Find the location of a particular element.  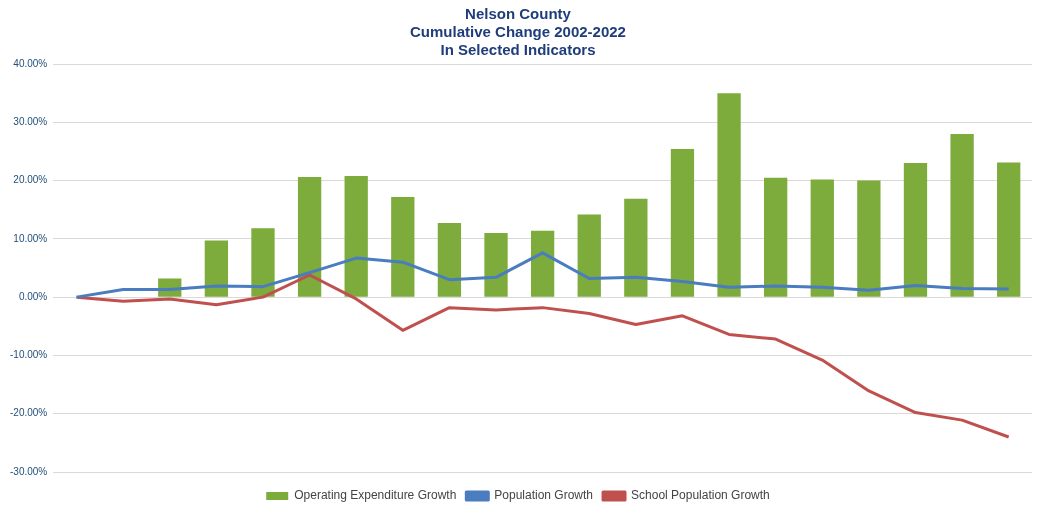

y-tick-label: -20.00% is located at coordinates (29, 413).